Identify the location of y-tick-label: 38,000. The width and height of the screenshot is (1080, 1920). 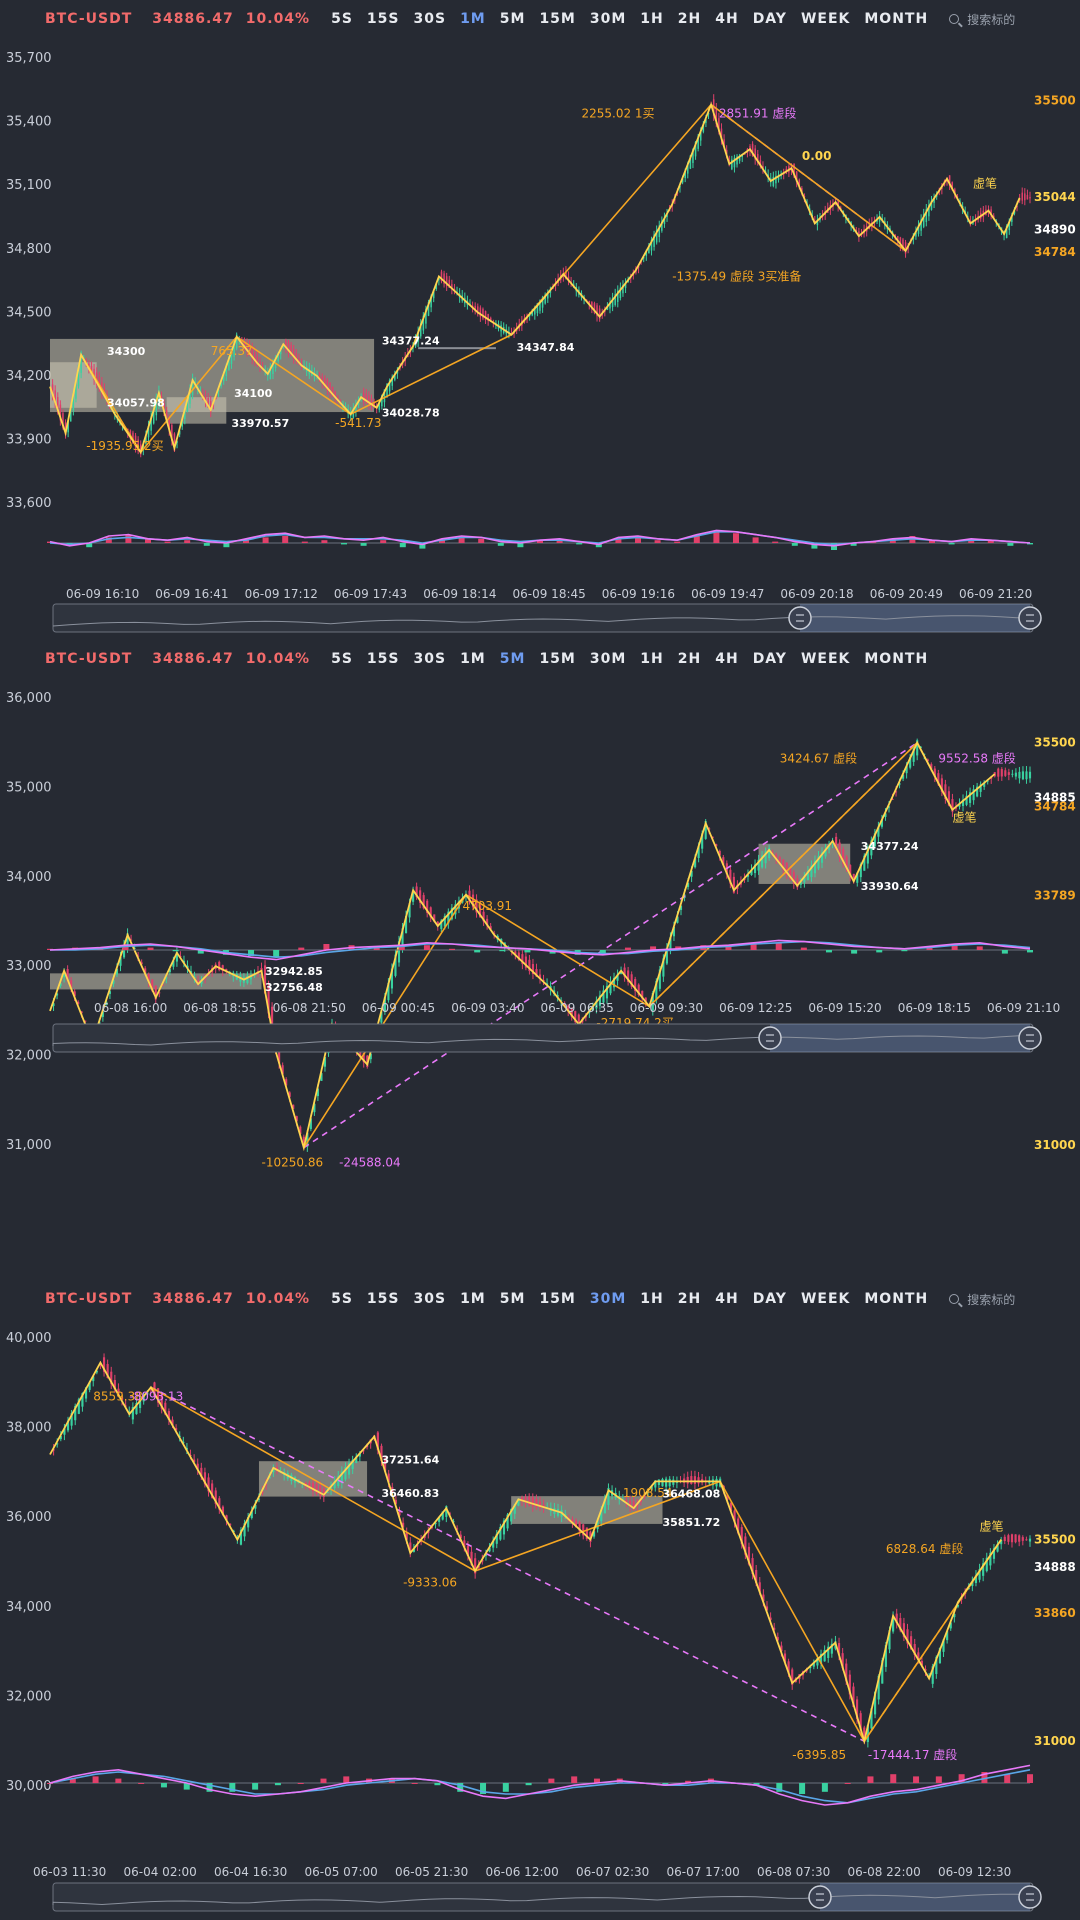
(29, 1428).